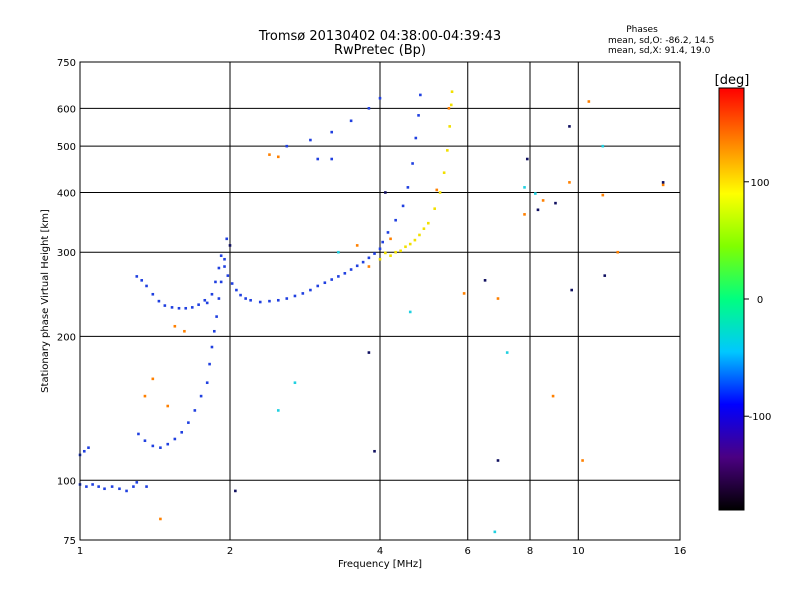 This screenshot has height=600, width=800. Describe the element at coordinates (731, 299) in the screenshot. I see `colorbar` at that location.